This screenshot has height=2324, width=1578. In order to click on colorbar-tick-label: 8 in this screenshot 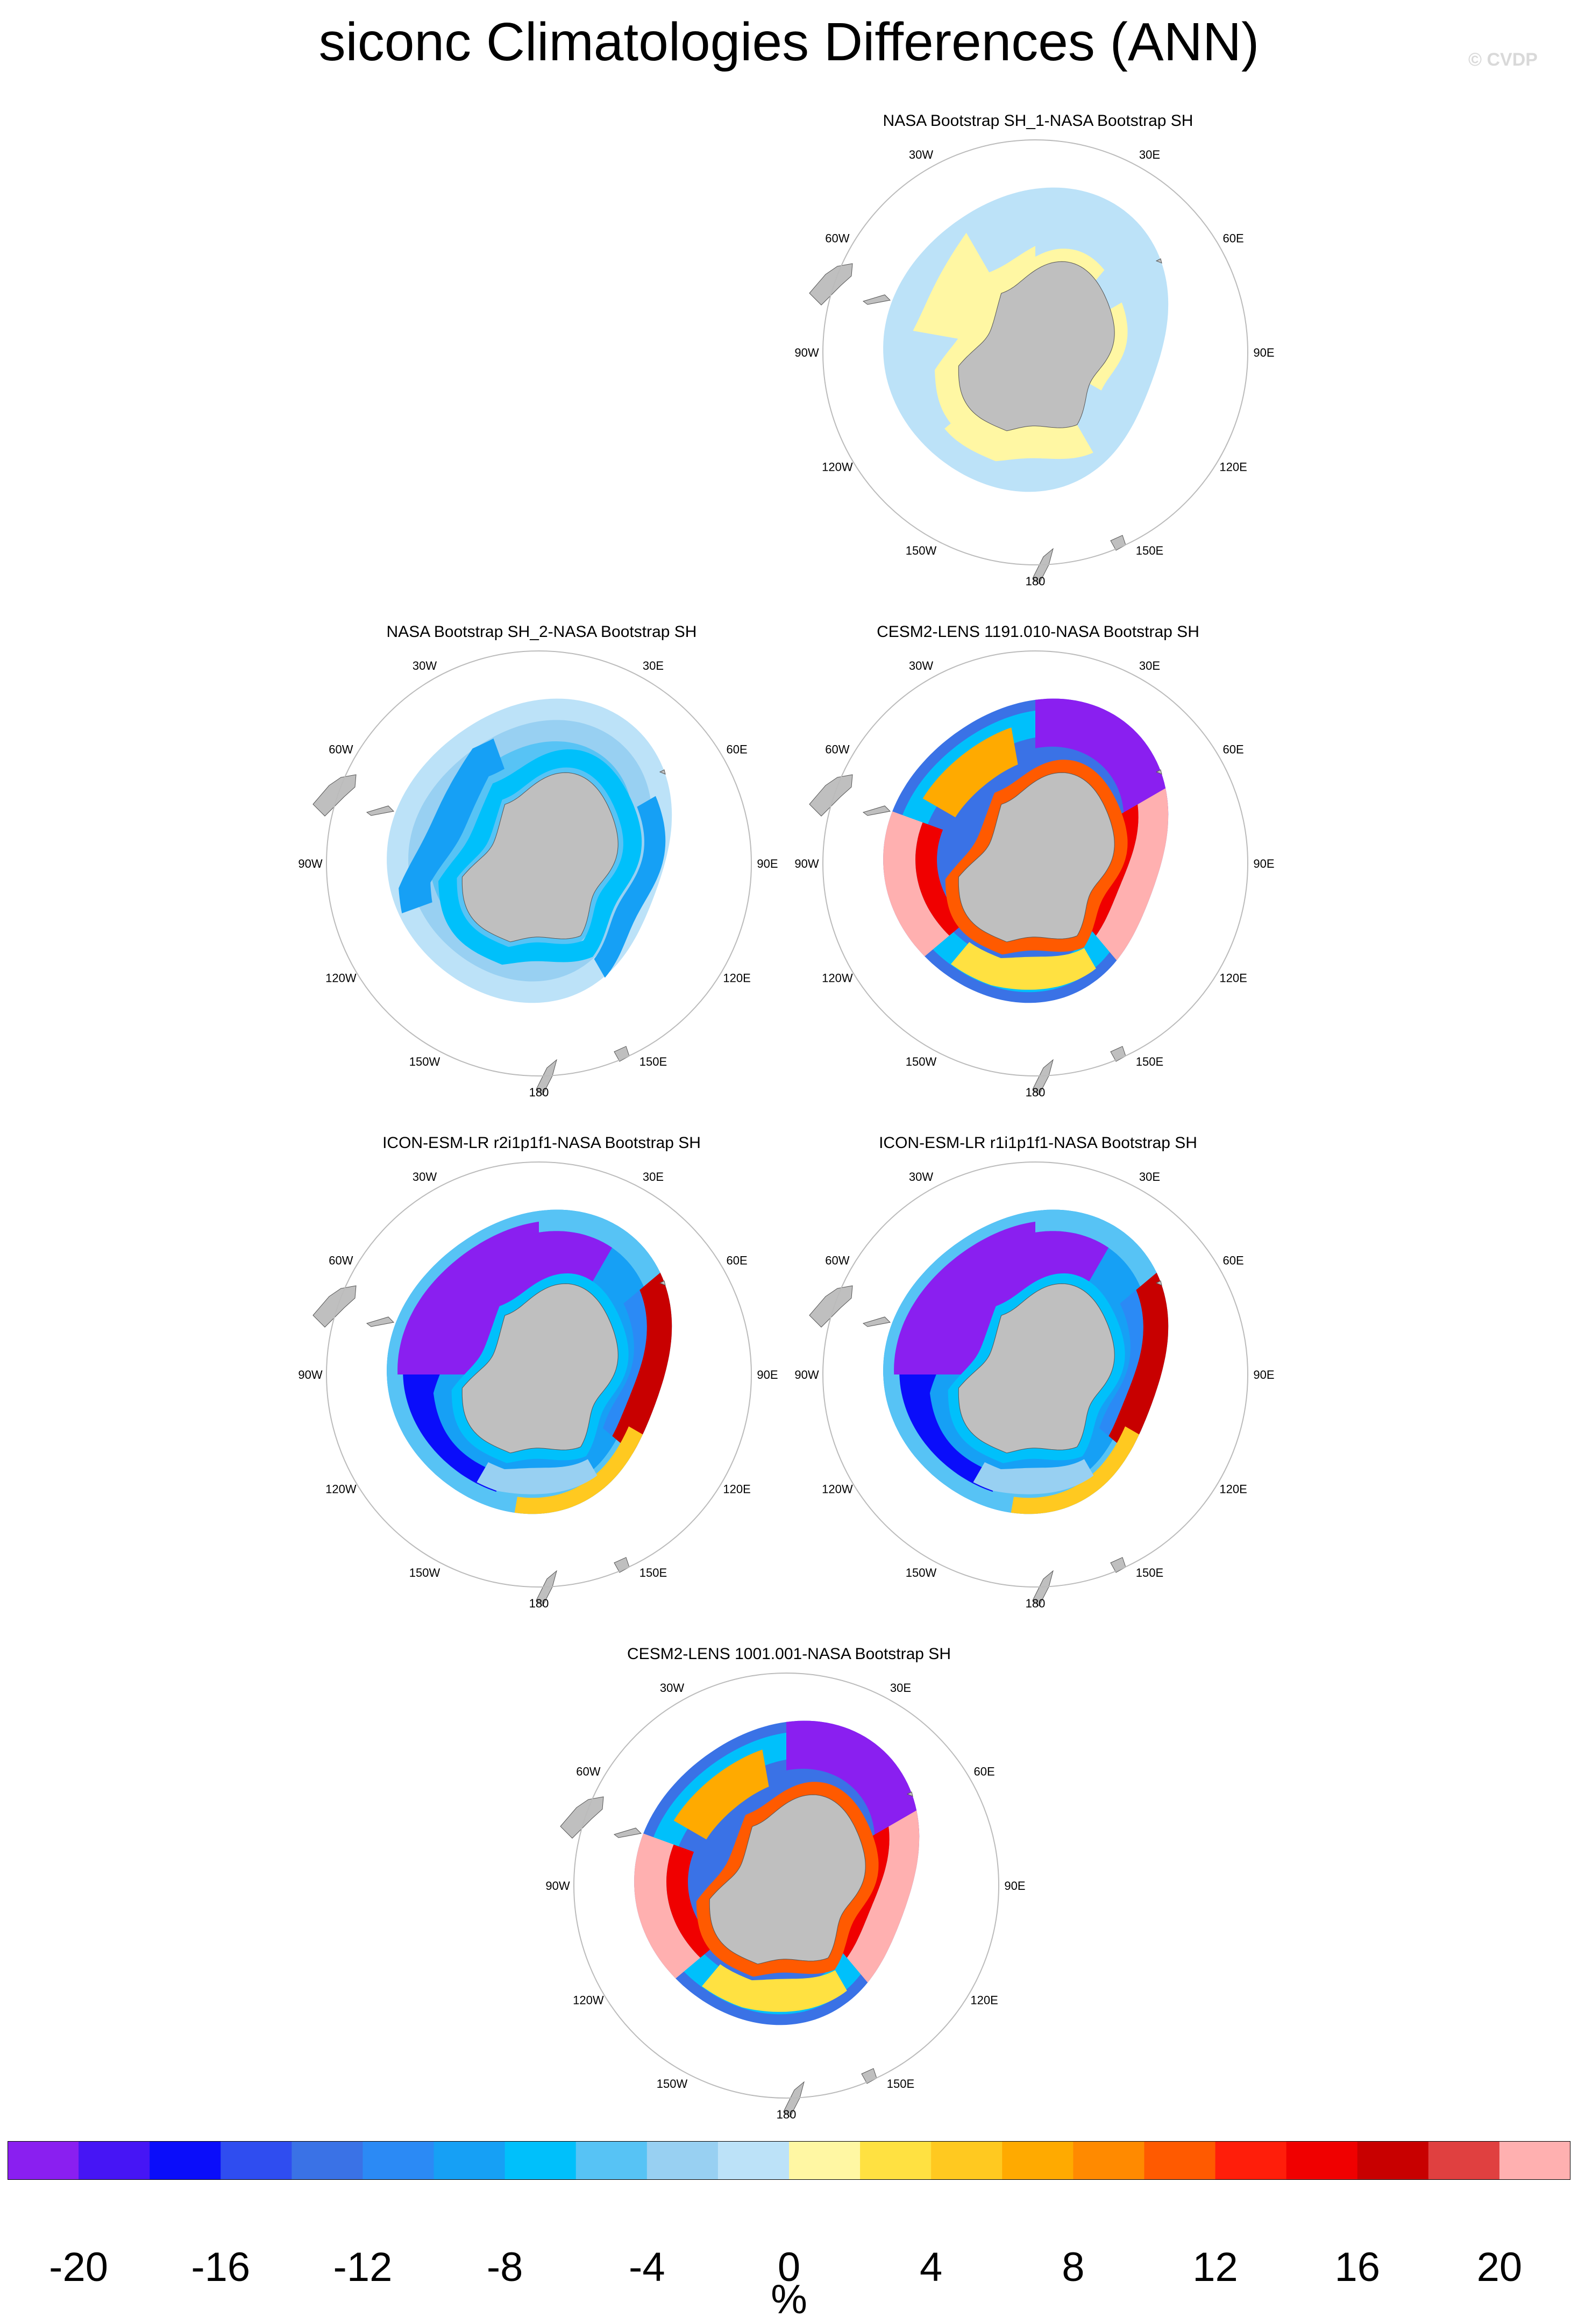, I will do `click(1074, 2267)`.